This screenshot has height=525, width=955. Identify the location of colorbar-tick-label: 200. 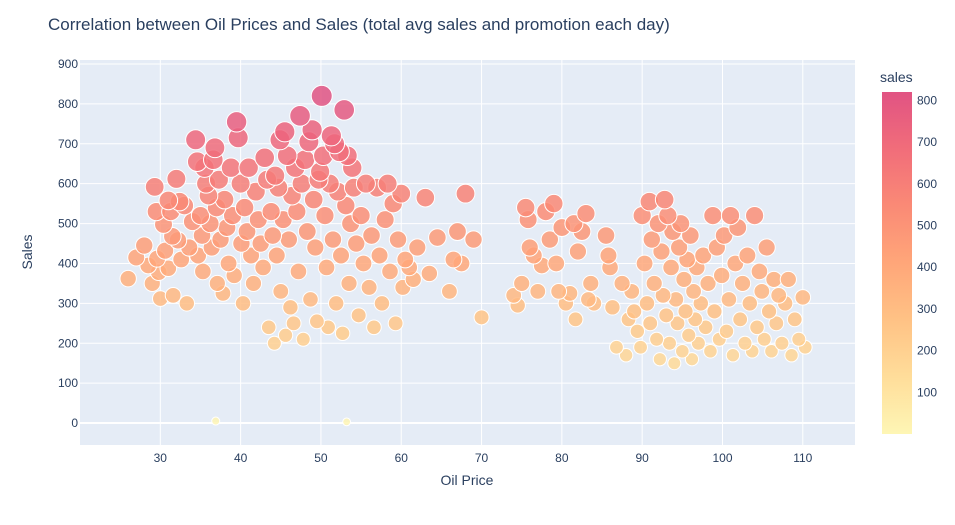
(927, 351).